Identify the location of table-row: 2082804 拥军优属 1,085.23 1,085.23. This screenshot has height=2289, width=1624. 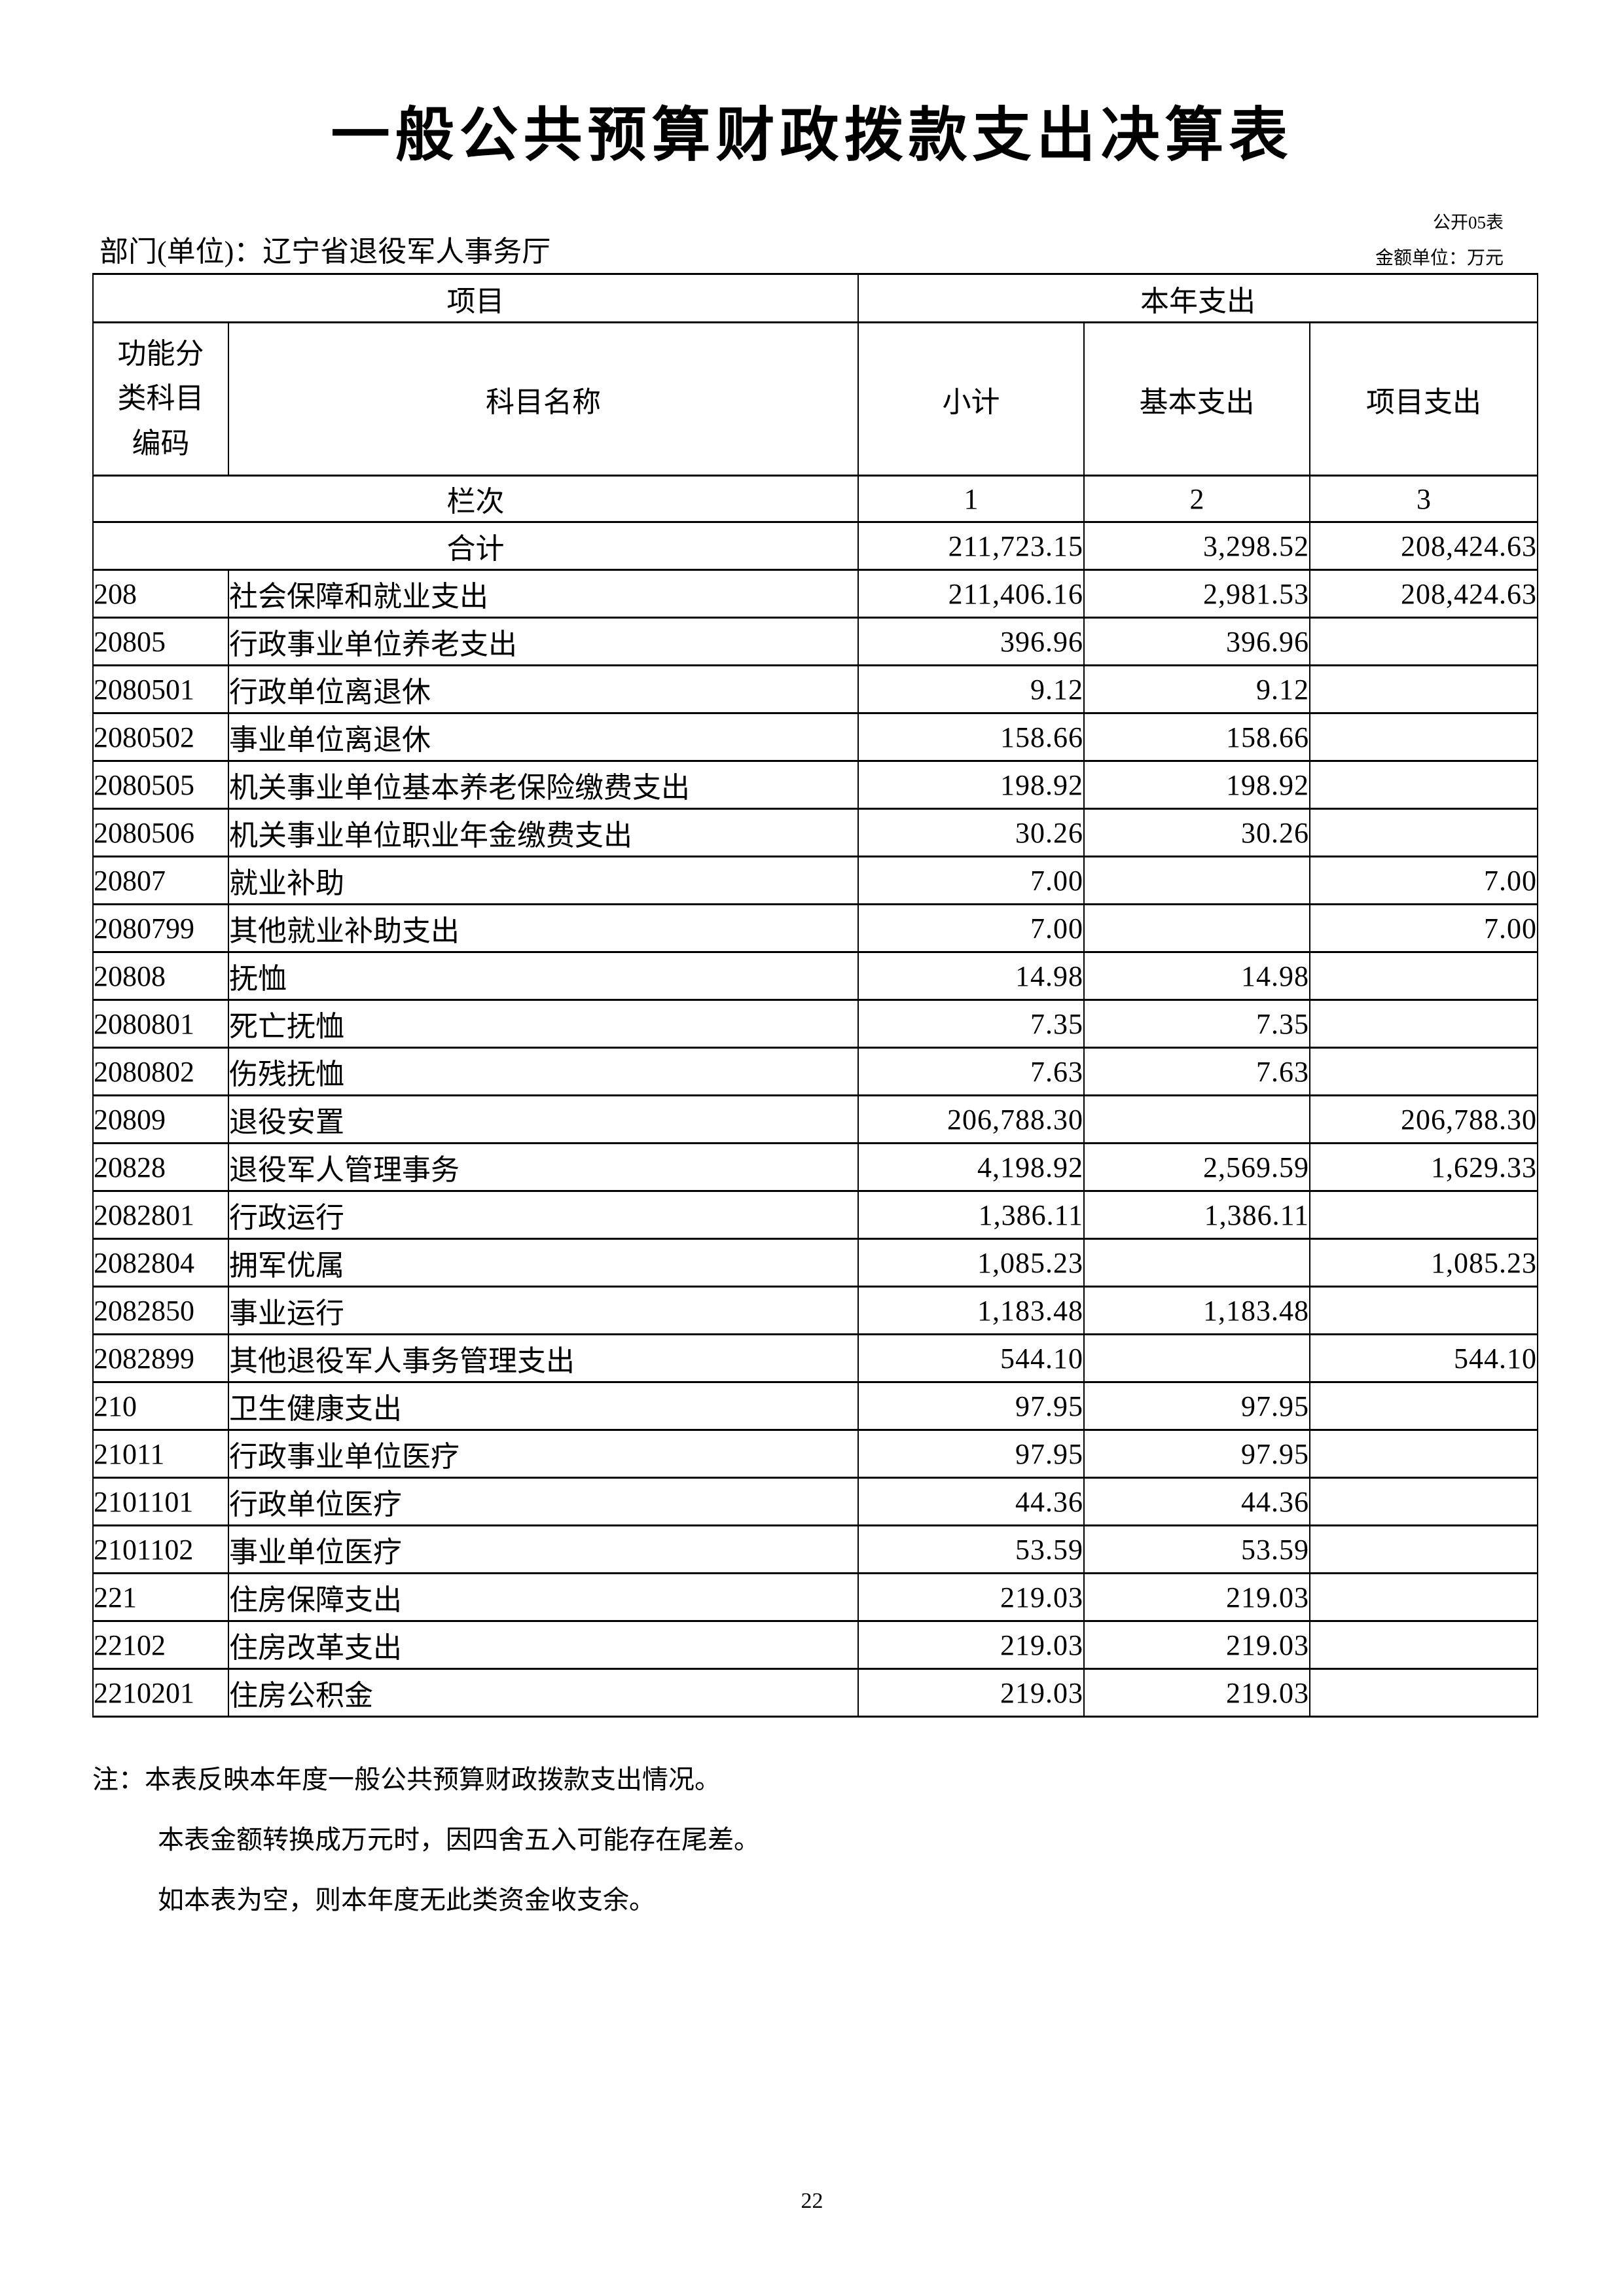
(815, 1263).